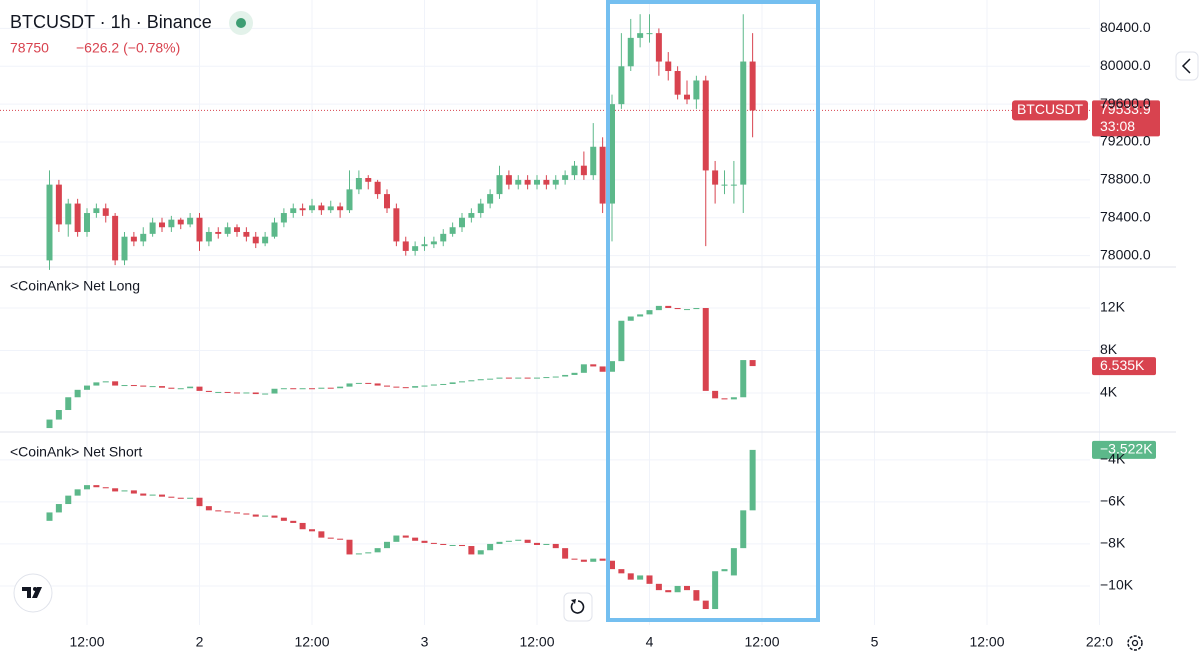 This screenshot has height=656, width=1200. Describe the element at coordinates (1113, 543) in the screenshot. I see `y-tick-label: −8K` at that location.